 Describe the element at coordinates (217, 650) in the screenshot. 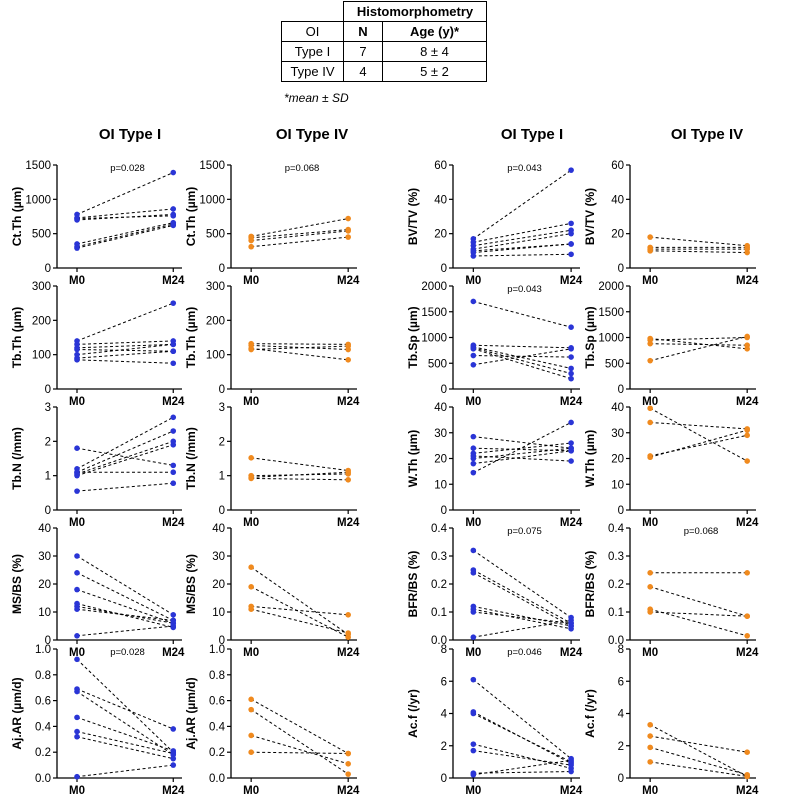

I see `y-tick-label: 1.0` at that location.